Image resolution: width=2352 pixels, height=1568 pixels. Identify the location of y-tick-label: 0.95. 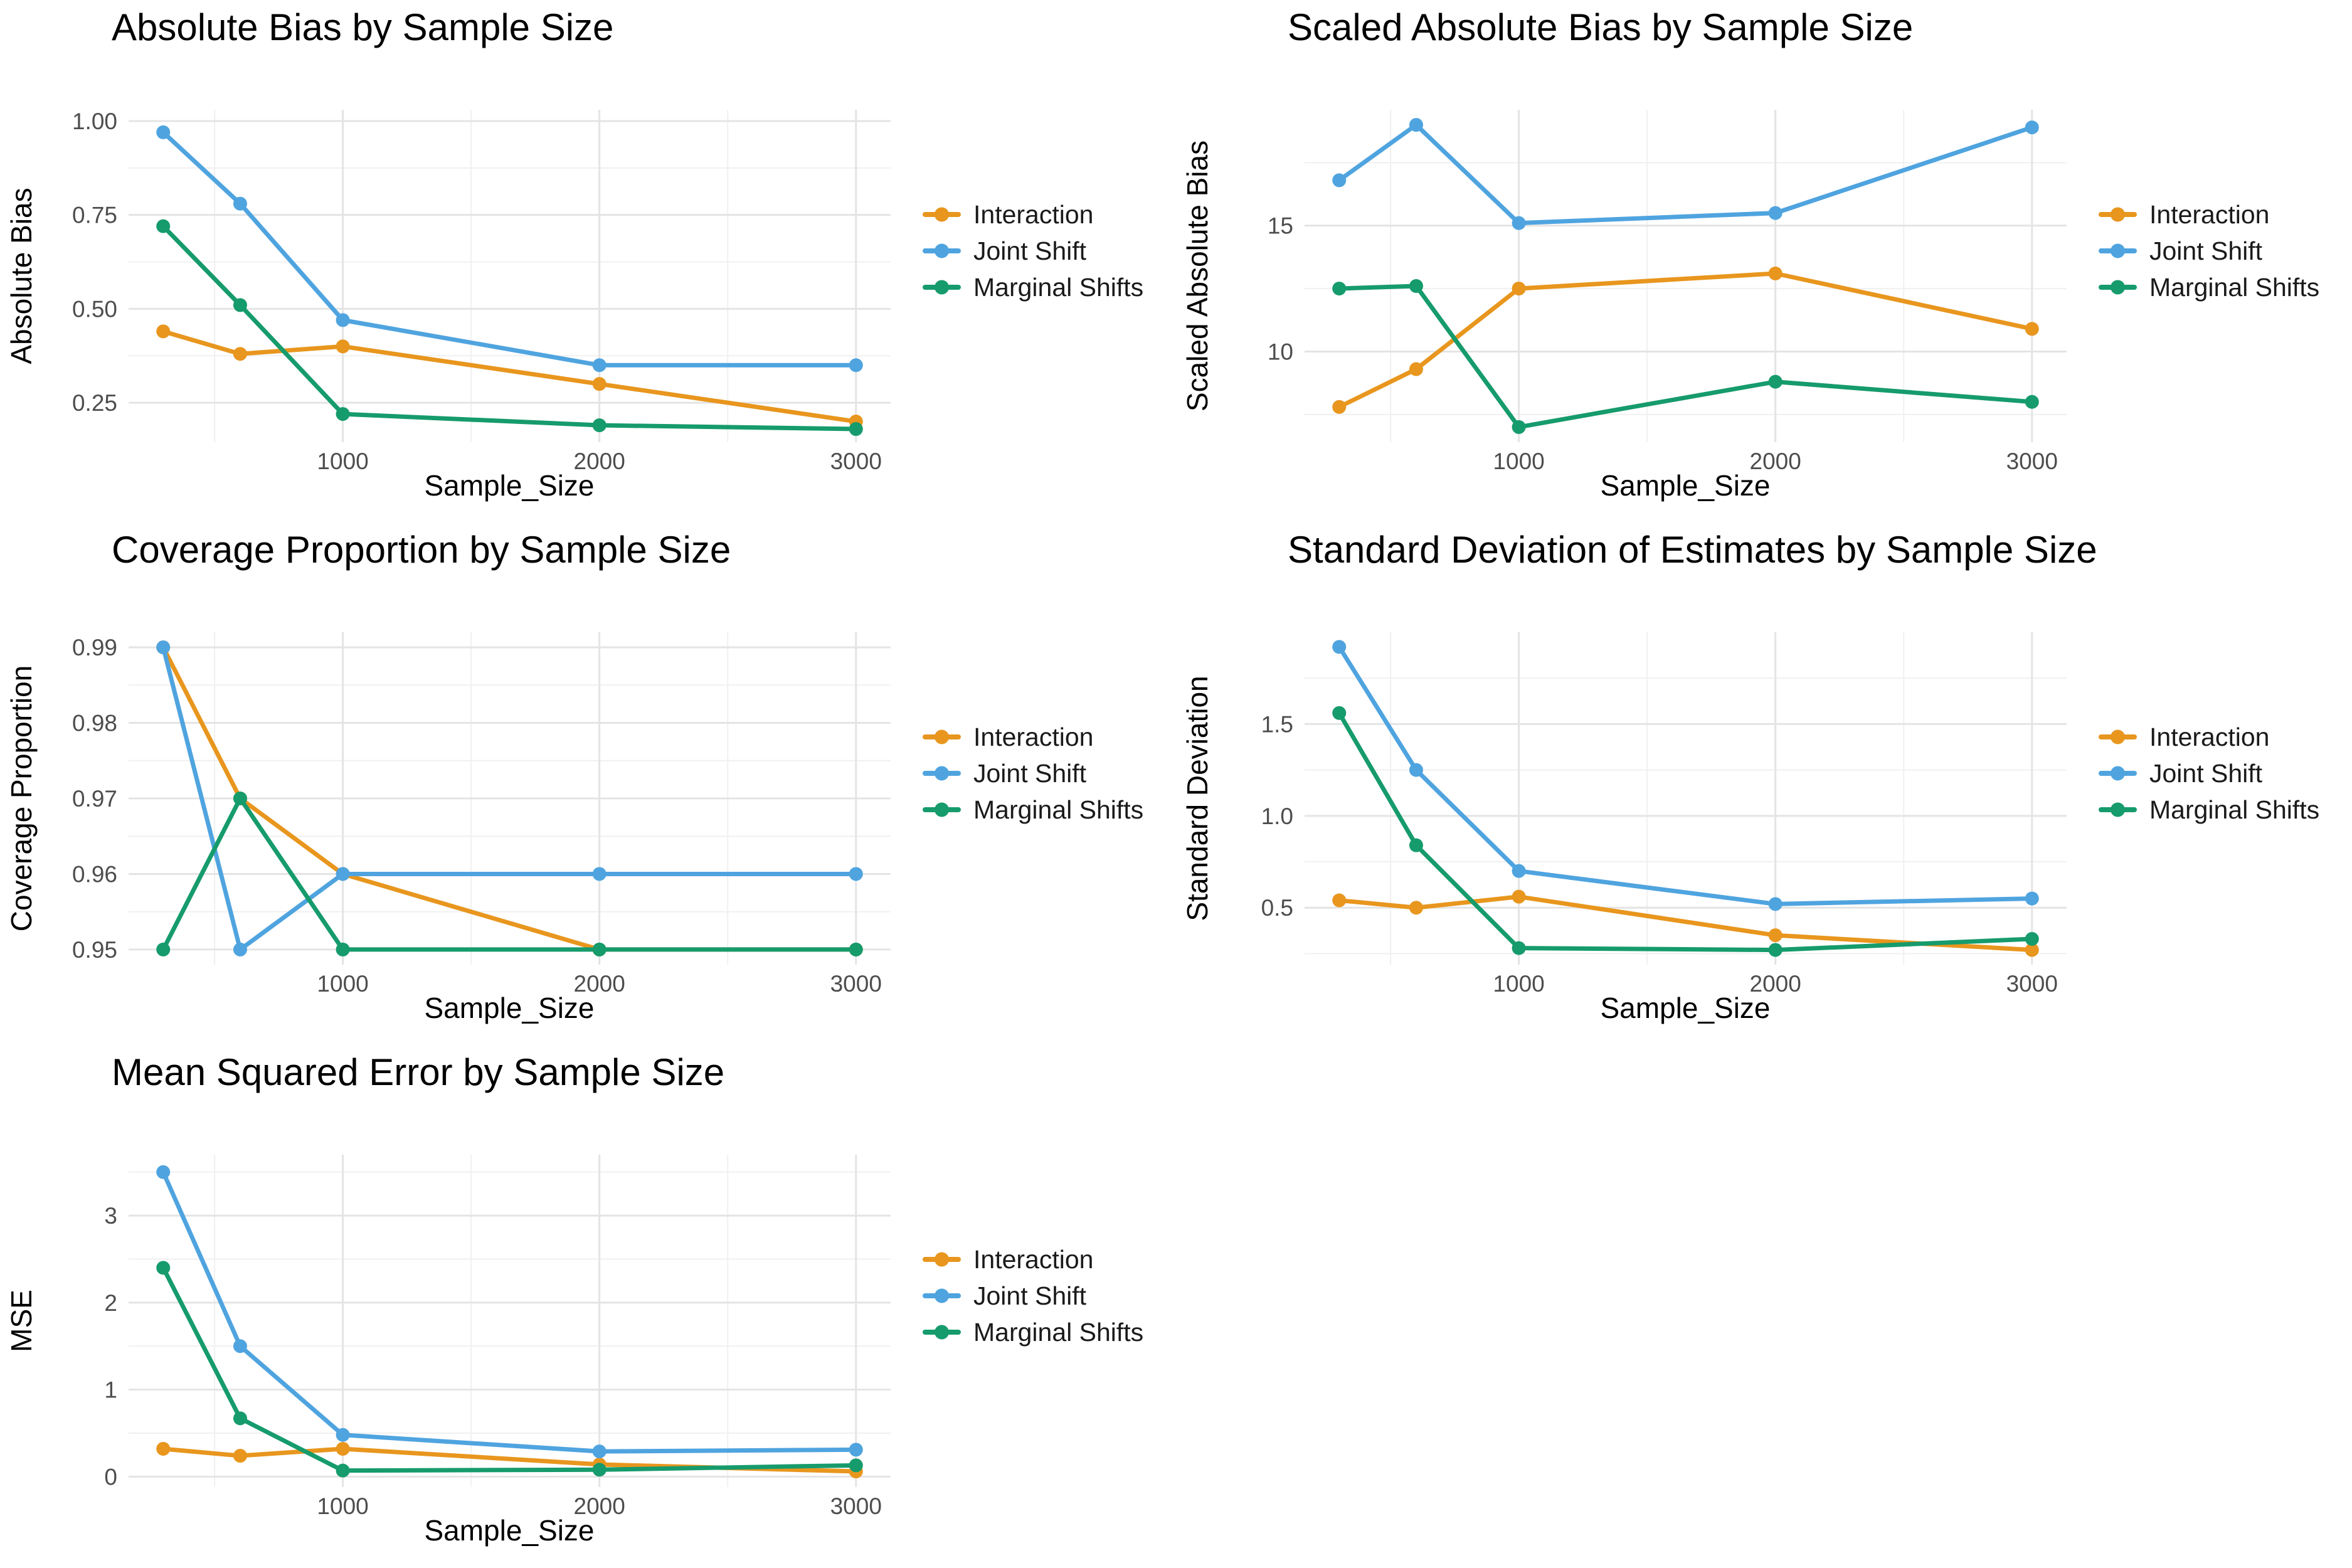
(94, 950).